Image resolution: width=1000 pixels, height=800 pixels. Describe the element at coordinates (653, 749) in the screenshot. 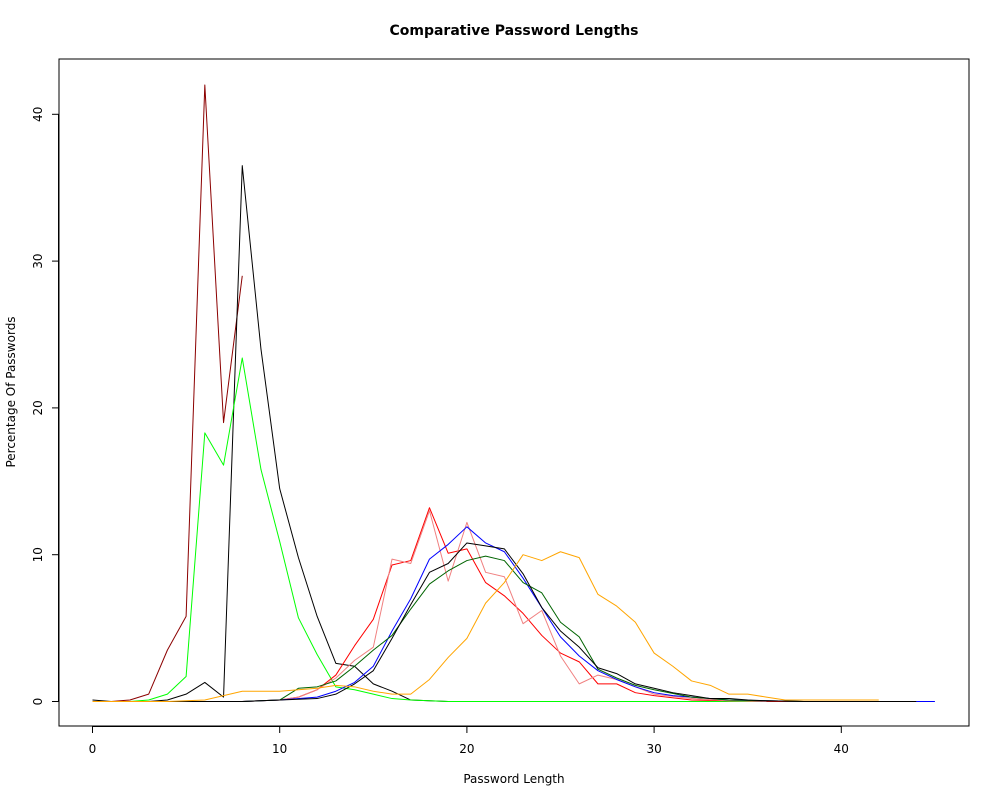

I see `x-tick-label: 30` at that location.